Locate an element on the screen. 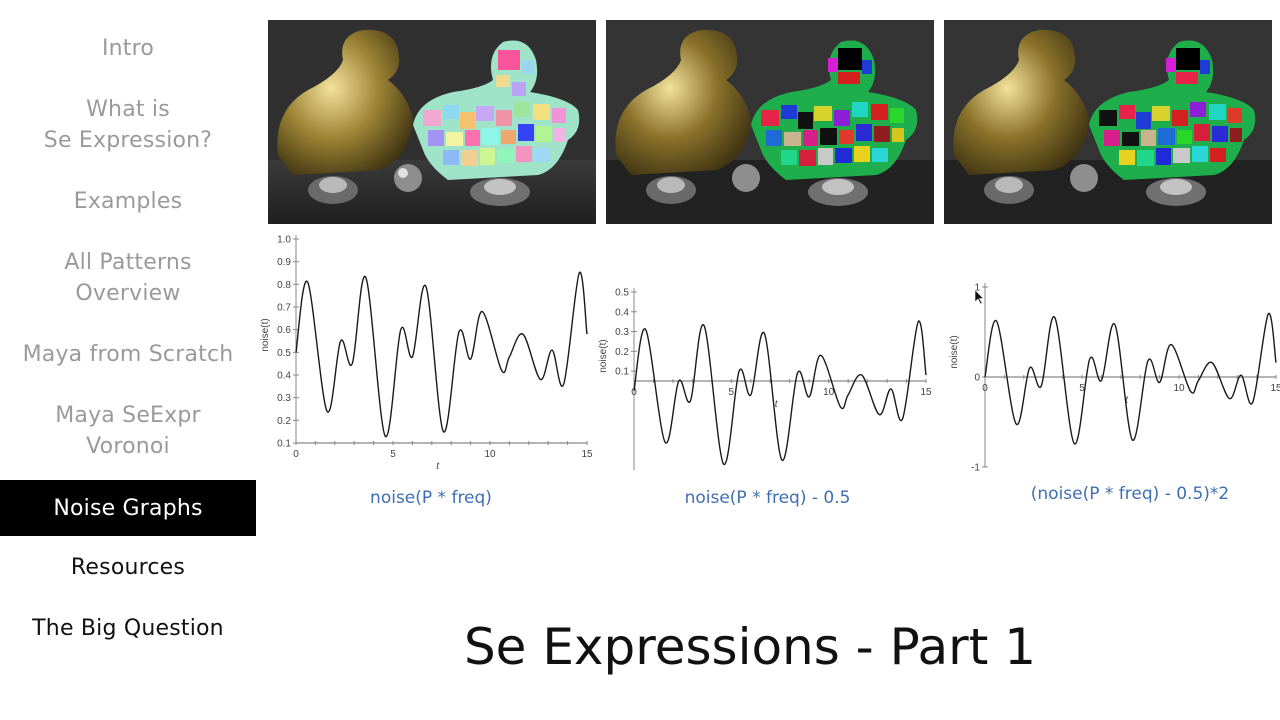  nav-item-resources: Resources is located at coordinates (128, 567).